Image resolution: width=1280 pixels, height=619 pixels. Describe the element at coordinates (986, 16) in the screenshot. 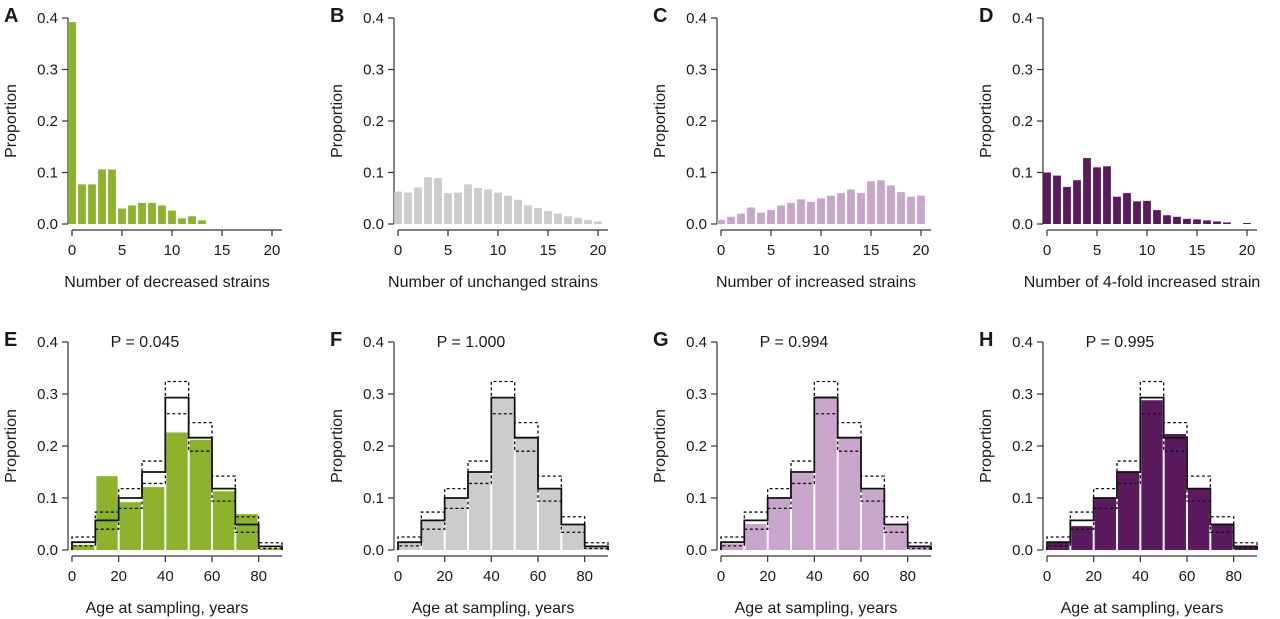

I see `panel-label: D` at that location.